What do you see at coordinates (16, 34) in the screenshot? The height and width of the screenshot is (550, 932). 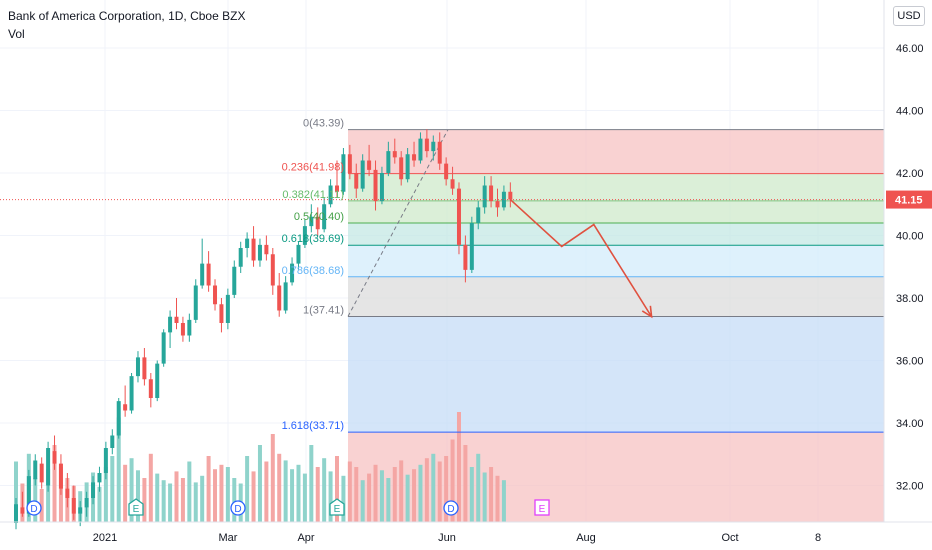 I see `volume-label: Vol` at bounding box center [16, 34].